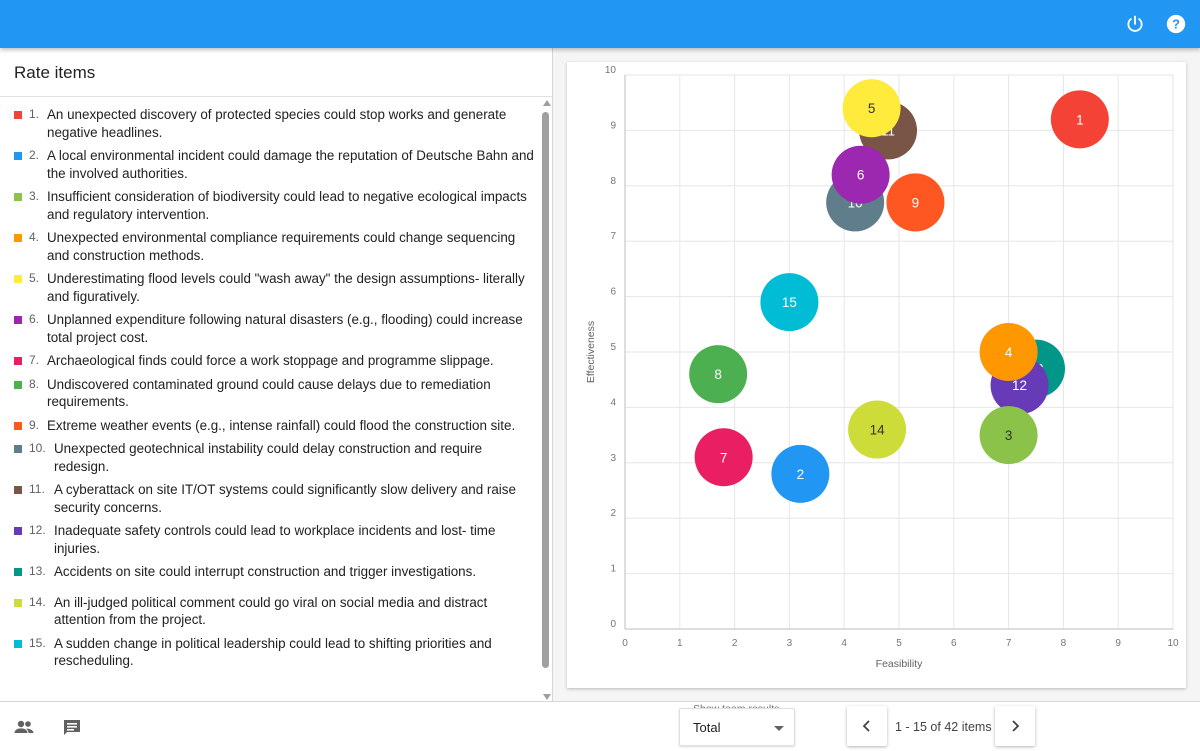 The image size is (1200, 751). I want to click on y-tick-label: 10, so click(611, 70).